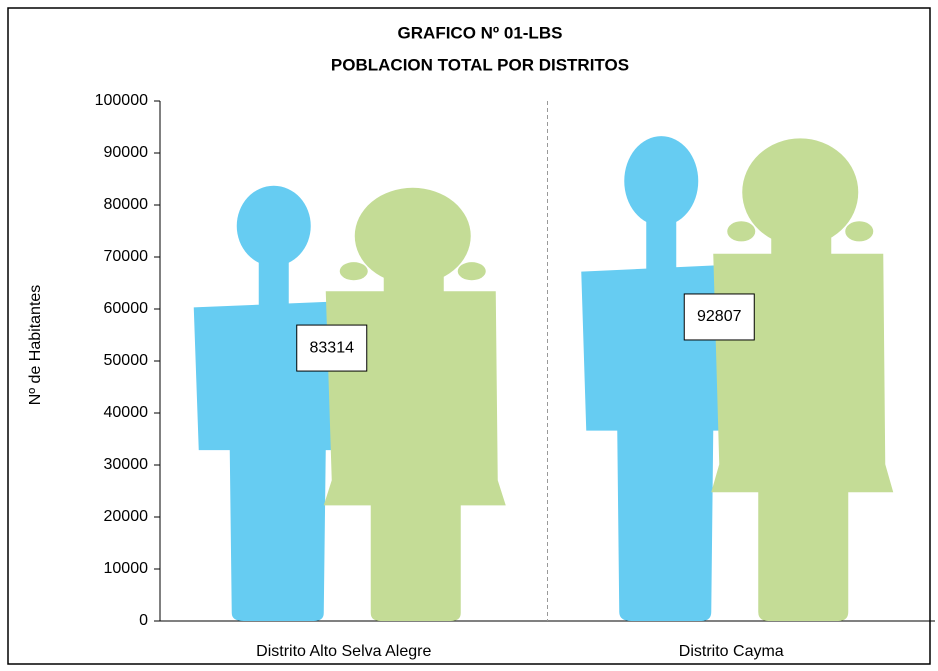 This screenshot has width=938, height=671. What do you see at coordinates (126, 360) in the screenshot?
I see `y-tick-label: 50000` at bounding box center [126, 360].